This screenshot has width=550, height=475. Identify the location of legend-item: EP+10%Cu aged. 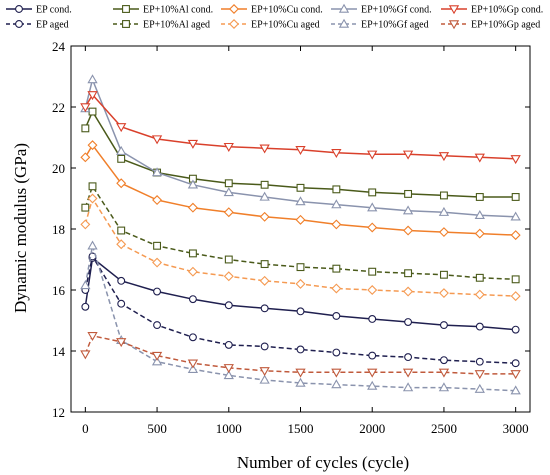
(270, 25).